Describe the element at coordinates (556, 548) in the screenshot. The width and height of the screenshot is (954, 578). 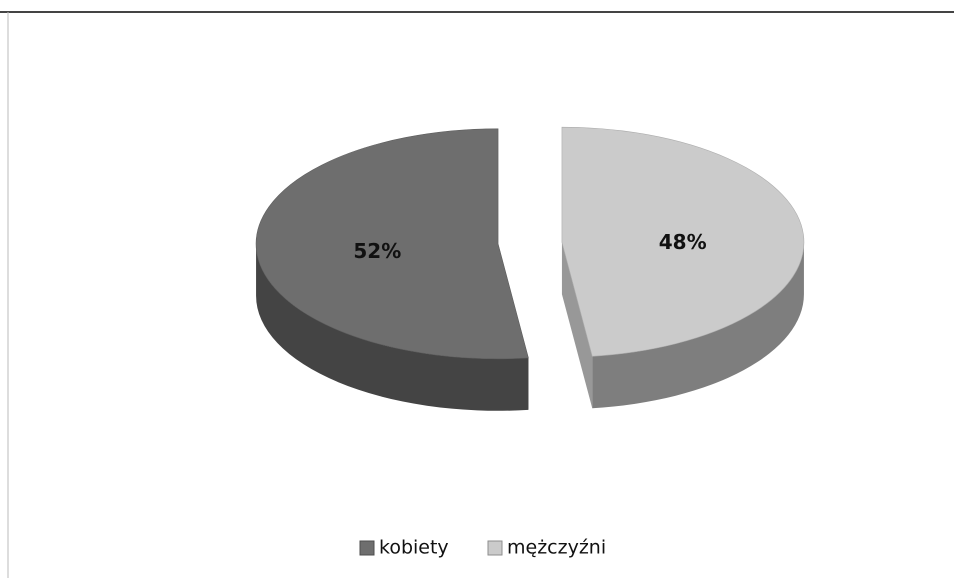
I see `legend-label: mężczyźni` at that location.